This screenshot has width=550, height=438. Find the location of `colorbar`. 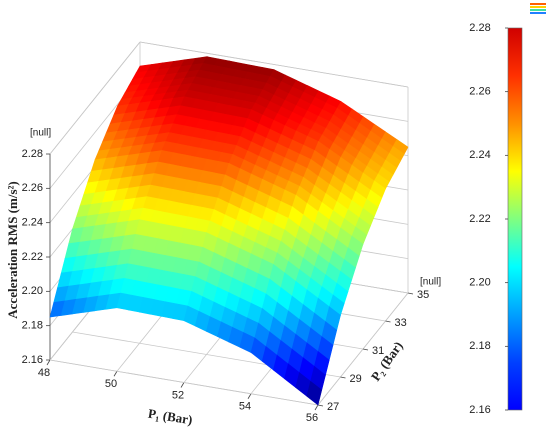

colorbar is located at coordinates (515, 219).